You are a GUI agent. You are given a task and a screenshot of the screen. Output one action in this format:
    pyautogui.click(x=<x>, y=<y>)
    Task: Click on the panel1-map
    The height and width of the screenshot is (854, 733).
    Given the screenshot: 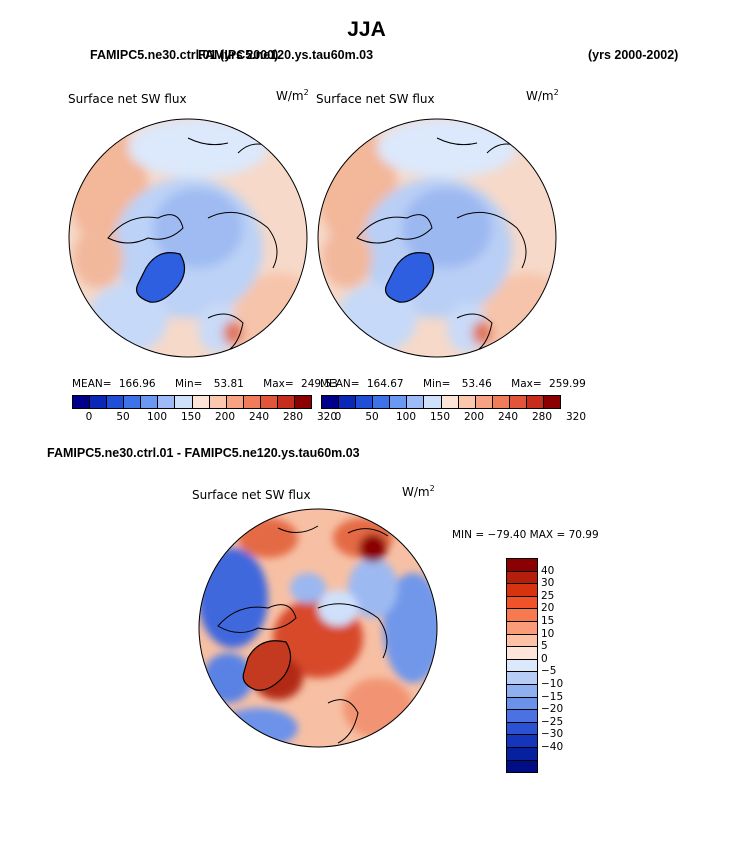 What is the action you would take?
    pyautogui.click(x=188, y=238)
    